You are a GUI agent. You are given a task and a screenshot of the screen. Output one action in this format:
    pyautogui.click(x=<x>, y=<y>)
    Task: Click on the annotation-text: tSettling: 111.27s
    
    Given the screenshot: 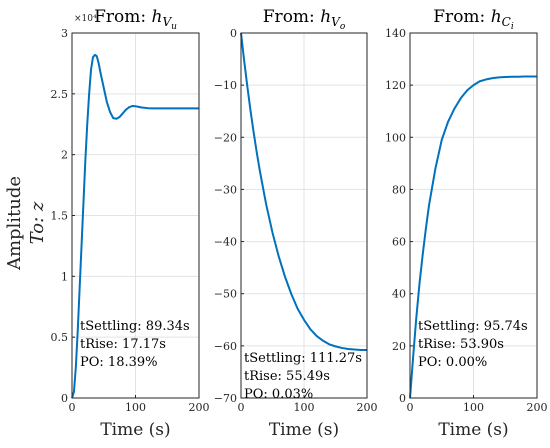 What is the action you would take?
    pyautogui.click(x=303, y=358)
    